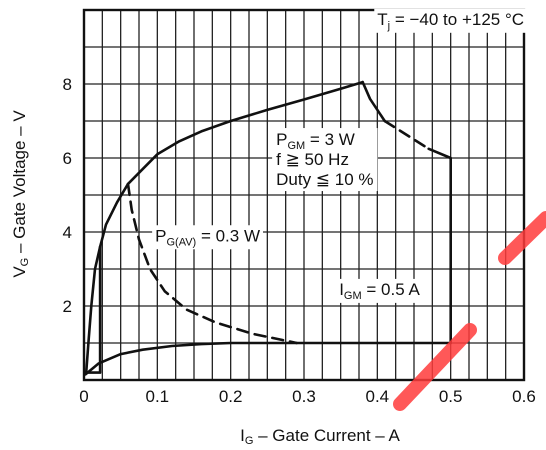  I want to click on pgm-annotation: PGM = 3 W f ≧ 50 Hz Duty ≦ 10 %, so click(325, 160).